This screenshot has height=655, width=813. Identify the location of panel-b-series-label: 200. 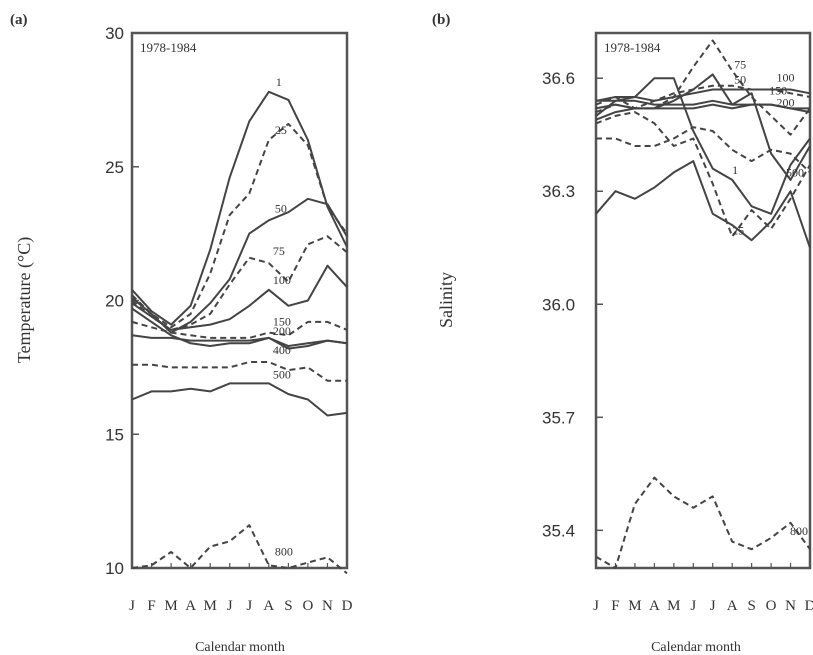
(786, 102).